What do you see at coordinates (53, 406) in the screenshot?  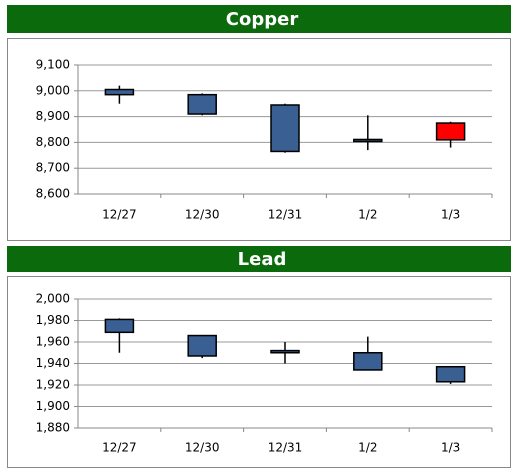 I see `y-tick-label: 1,900` at bounding box center [53, 406].